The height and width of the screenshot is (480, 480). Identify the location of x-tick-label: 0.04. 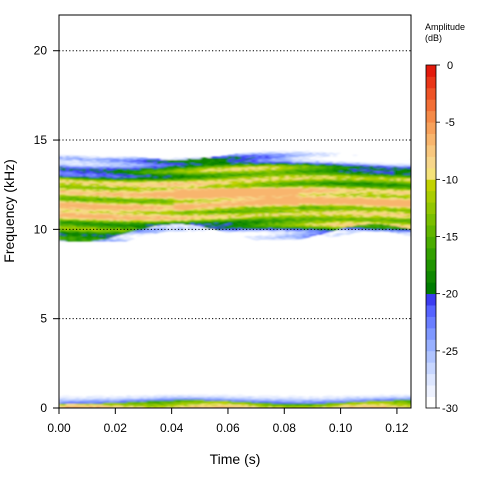
(172, 428).